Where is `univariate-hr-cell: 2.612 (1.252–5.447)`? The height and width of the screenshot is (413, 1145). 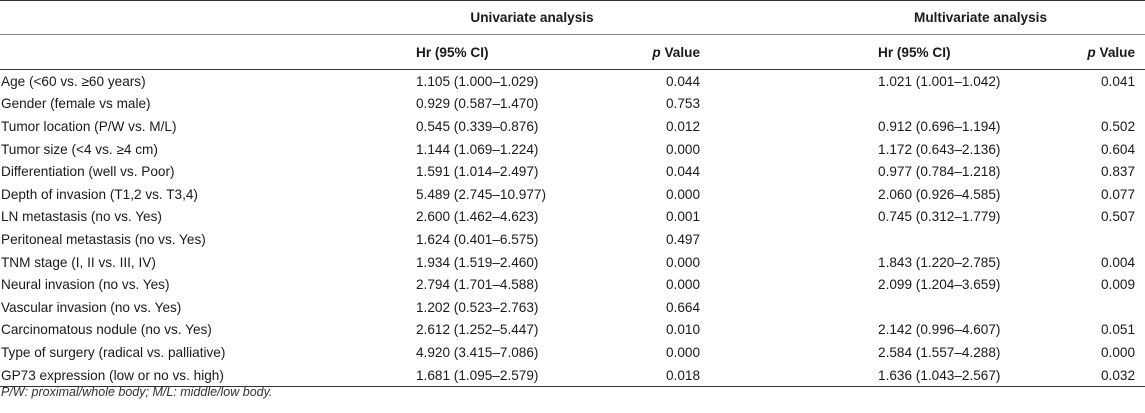
univariate-hr-cell: 2.612 (1.252–5.447) is located at coordinates (477, 330).